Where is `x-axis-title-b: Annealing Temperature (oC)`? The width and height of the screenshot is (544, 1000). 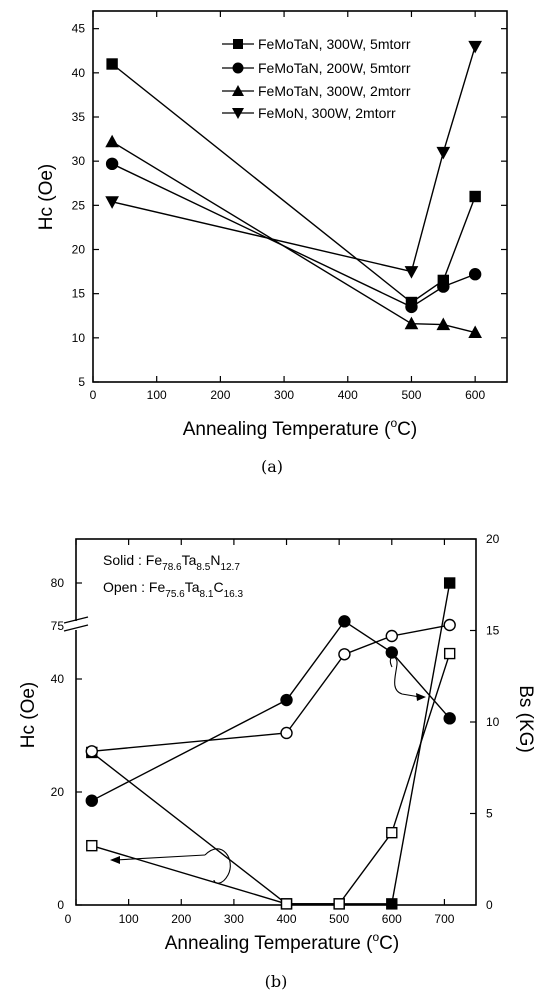
x-axis-title-b: Annealing Temperature (oC) is located at coordinates (282, 942).